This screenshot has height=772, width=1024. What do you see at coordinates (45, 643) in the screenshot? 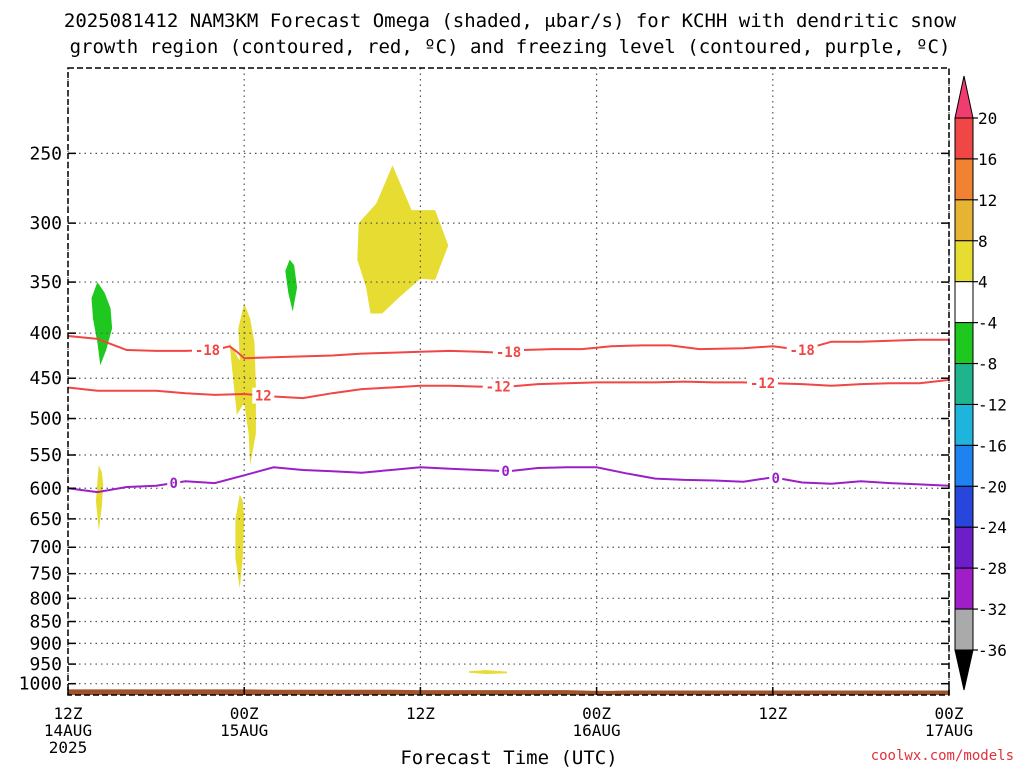
I see `y-tick-label-900: 900` at bounding box center [45, 643].